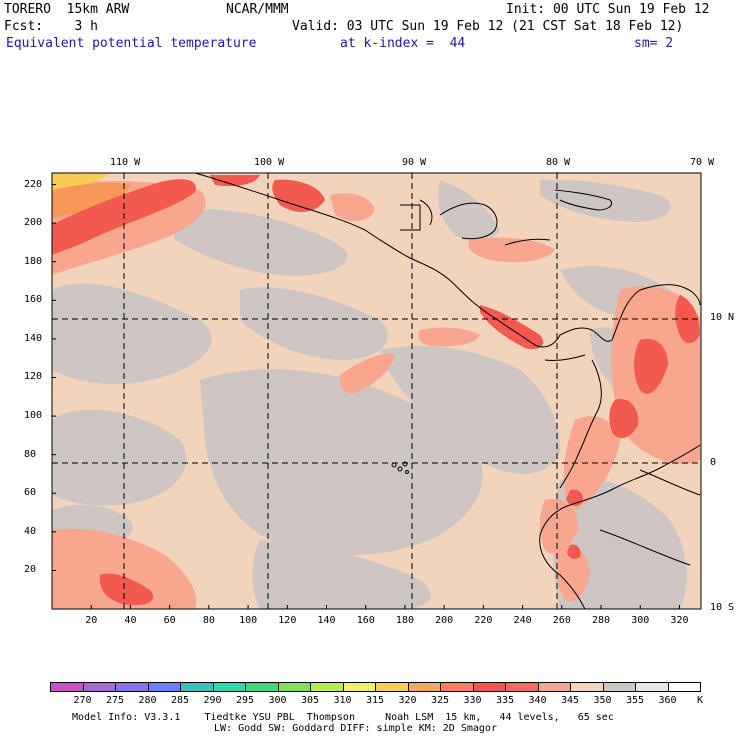 Image resolution: width=740 pixels, height=740 pixels. I want to click on x-grid-label: 180, so click(404, 620).